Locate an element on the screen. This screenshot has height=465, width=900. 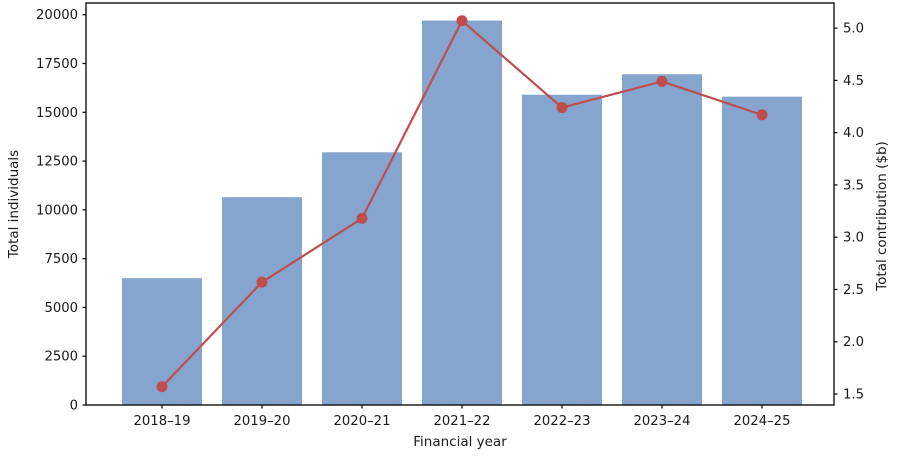
x-tick-label: 2019–20 is located at coordinates (262, 421).